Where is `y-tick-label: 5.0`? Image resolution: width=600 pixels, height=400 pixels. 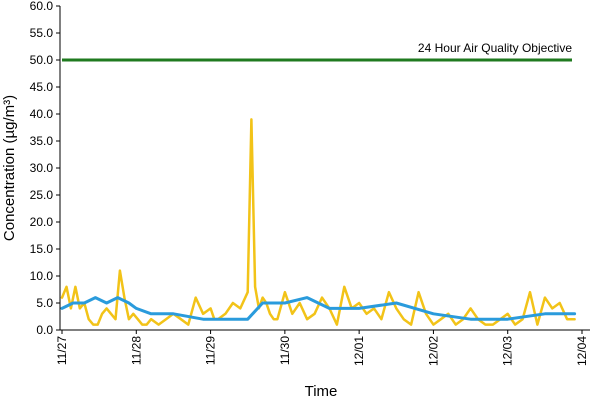 y-tick-label: 5.0 is located at coordinates (44, 303).